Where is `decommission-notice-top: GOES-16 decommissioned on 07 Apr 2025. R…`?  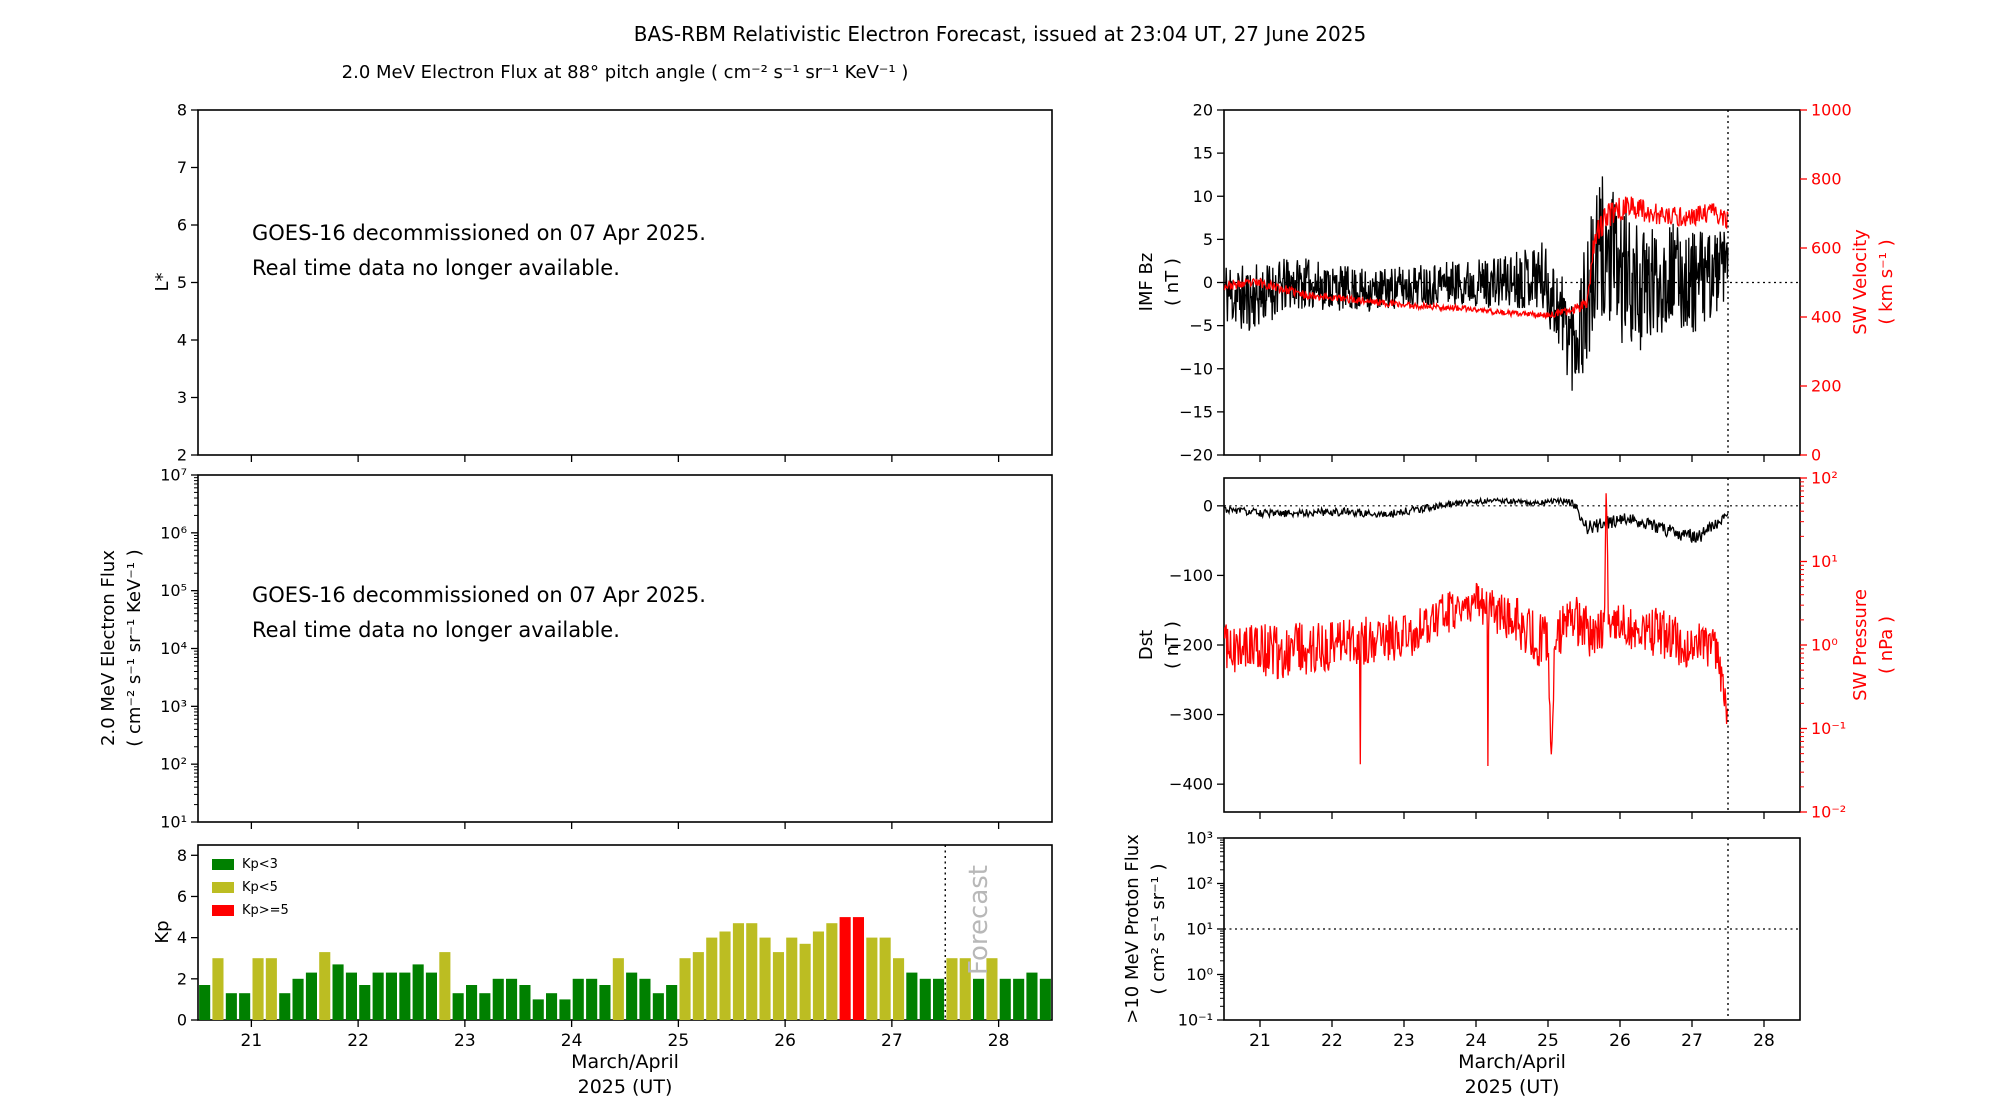
decommission-notice-top: GOES-16 decommissioned on 07 Apr 2025. R… is located at coordinates (479, 251).